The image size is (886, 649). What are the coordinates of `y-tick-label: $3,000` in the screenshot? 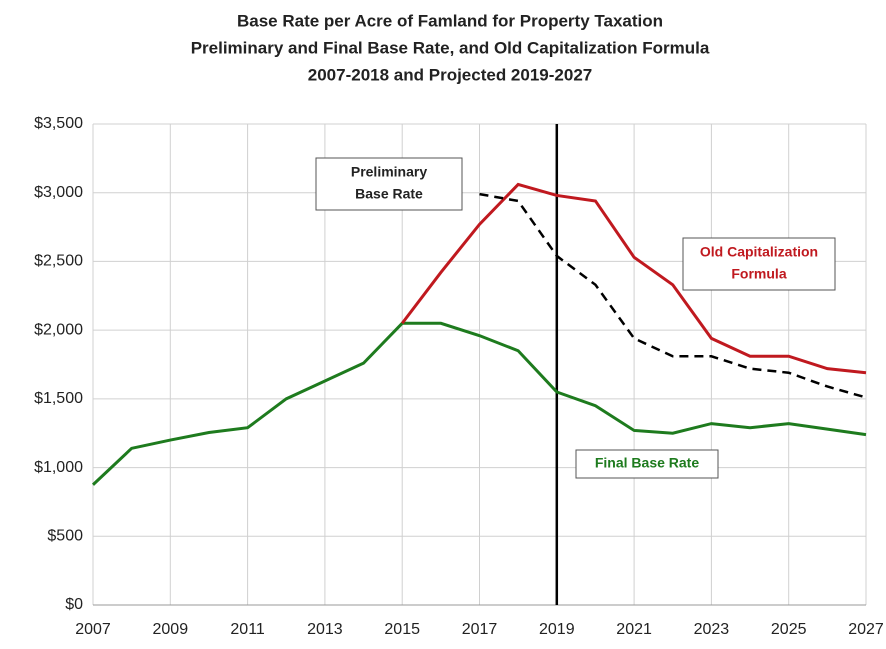 It's located at (58, 192).